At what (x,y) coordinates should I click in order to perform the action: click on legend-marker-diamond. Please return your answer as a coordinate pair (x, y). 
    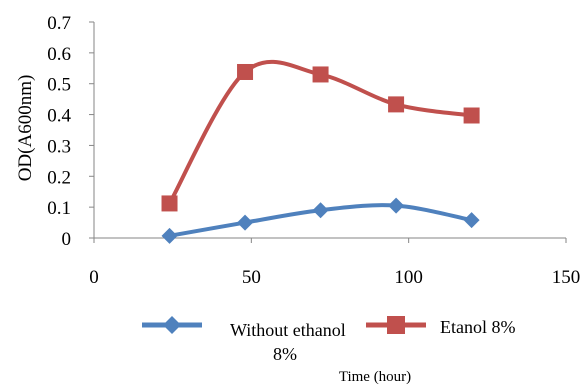
    Looking at the image, I should click on (172, 325).